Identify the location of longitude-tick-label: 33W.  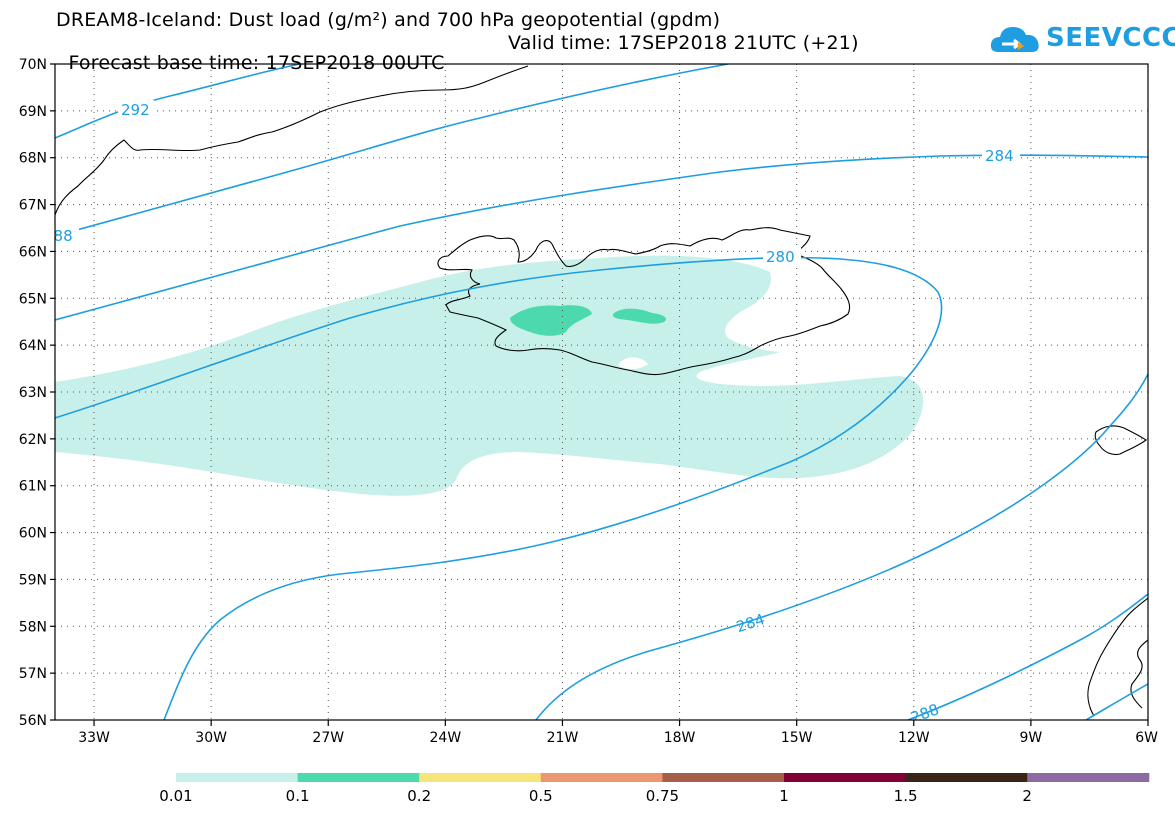
(94, 738).